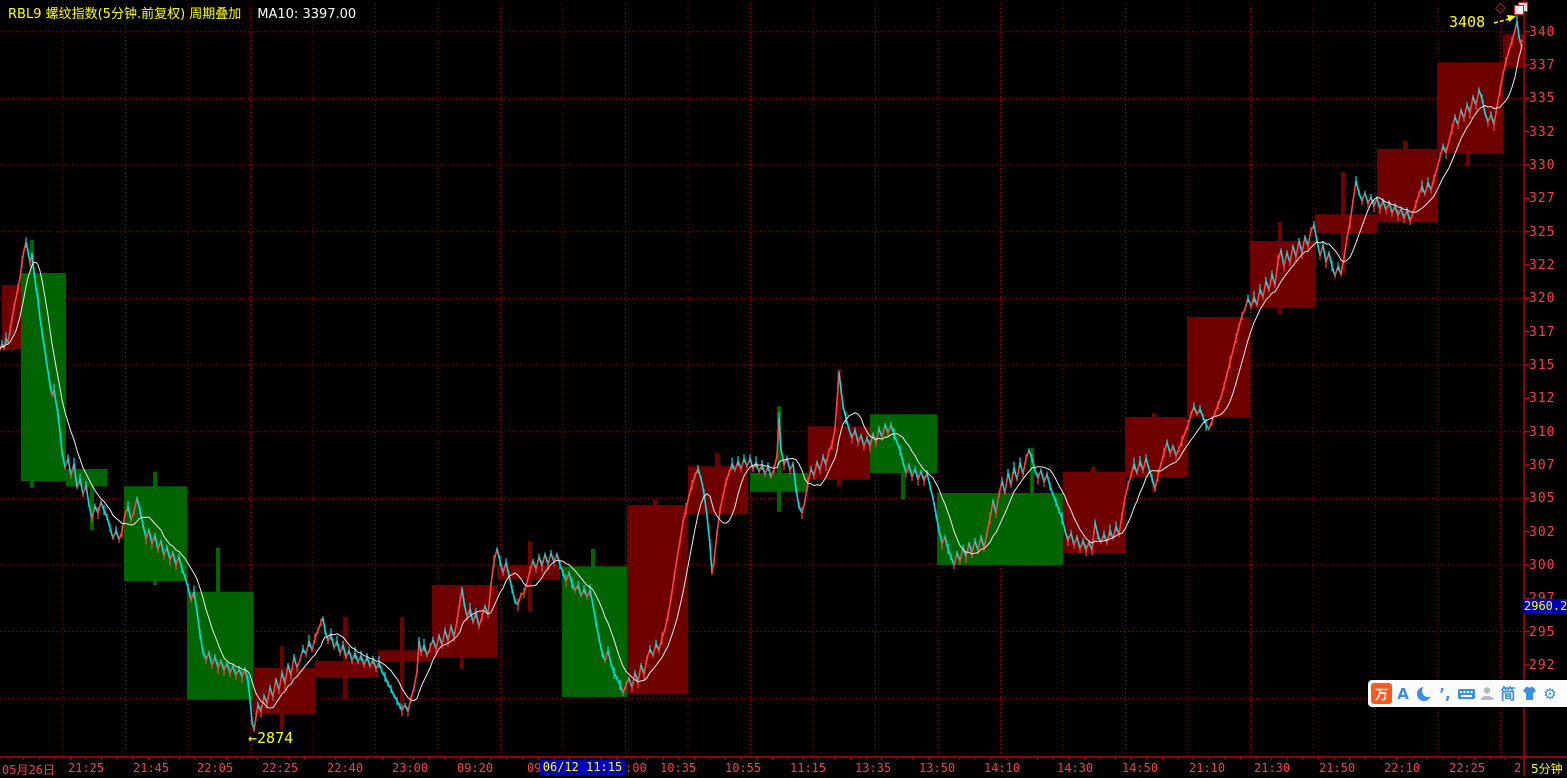 Image resolution: width=1567 pixels, height=778 pixels. I want to click on time-axis-label: 21:30, so click(1272, 768).